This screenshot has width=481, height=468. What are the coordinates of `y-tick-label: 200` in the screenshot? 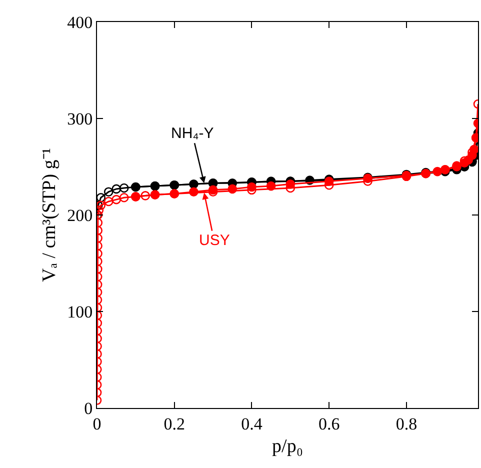 It's located at (80, 215).